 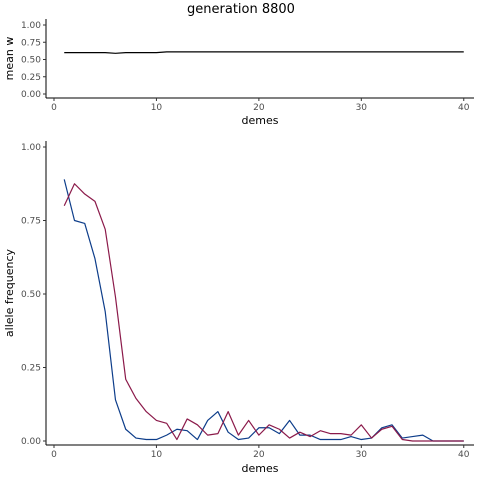 What do you see at coordinates (9, 292) in the screenshot?
I see `y-axis-title: allele frequency` at bounding box center [9, 292].